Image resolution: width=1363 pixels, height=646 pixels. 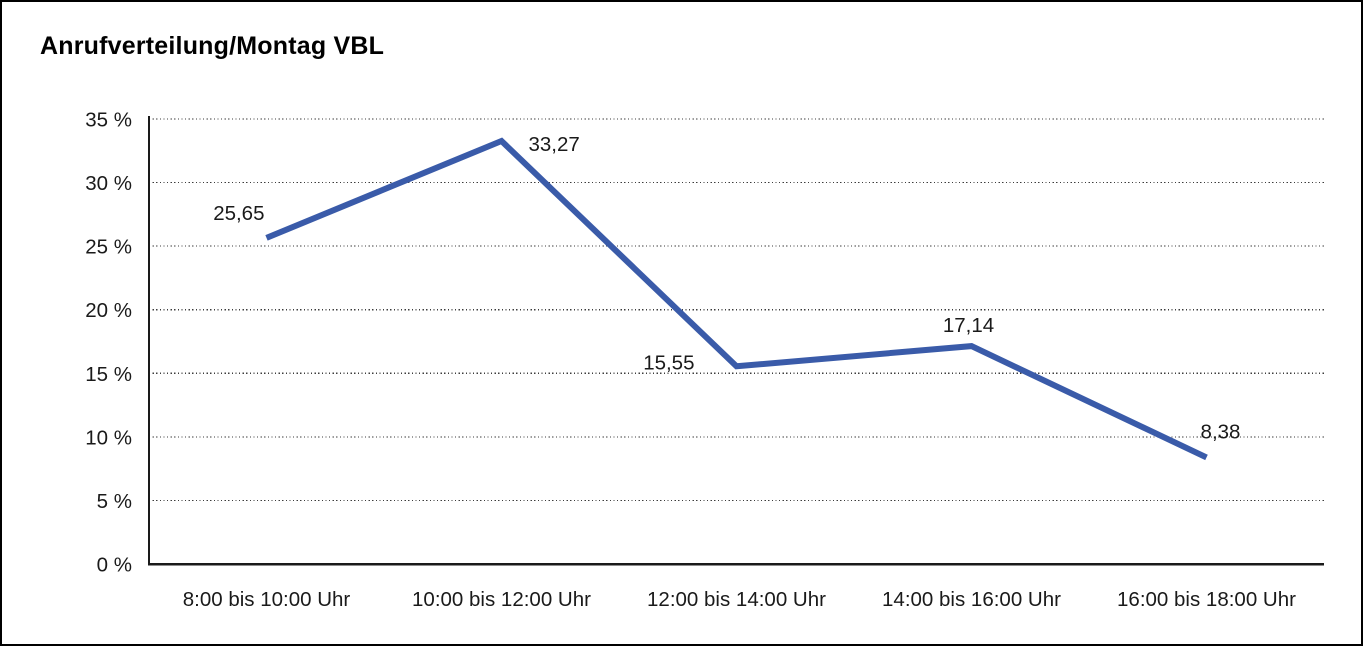 What do you see at coordinates (108, 310) in the screenshot?
I see `y-tick-label: 20 %` at bounding box center [108, 310].